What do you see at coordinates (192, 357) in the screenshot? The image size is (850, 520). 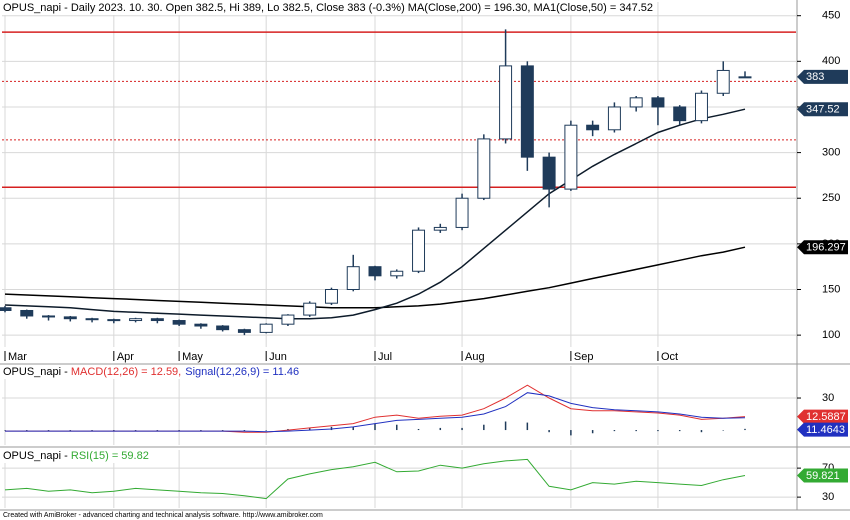 I see `x-tick-label: May` at bounding box center [192, 357].